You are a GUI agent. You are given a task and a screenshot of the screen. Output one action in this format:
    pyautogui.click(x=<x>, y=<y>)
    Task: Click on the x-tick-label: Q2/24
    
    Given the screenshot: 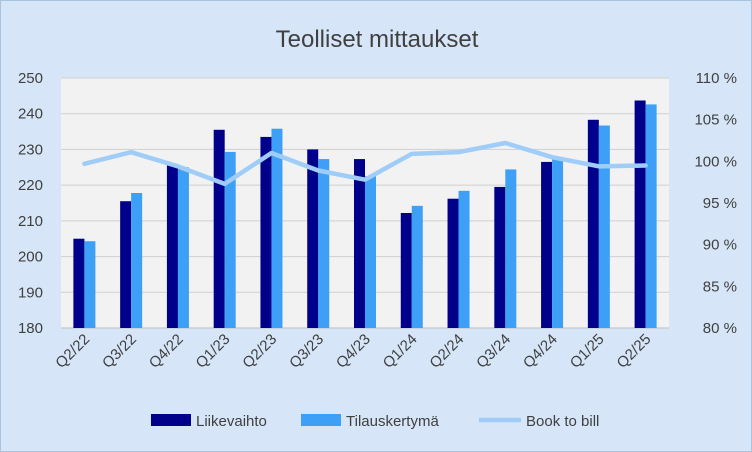 What is the action you would take?
    pyautogui.click(x=446, y=351)
    